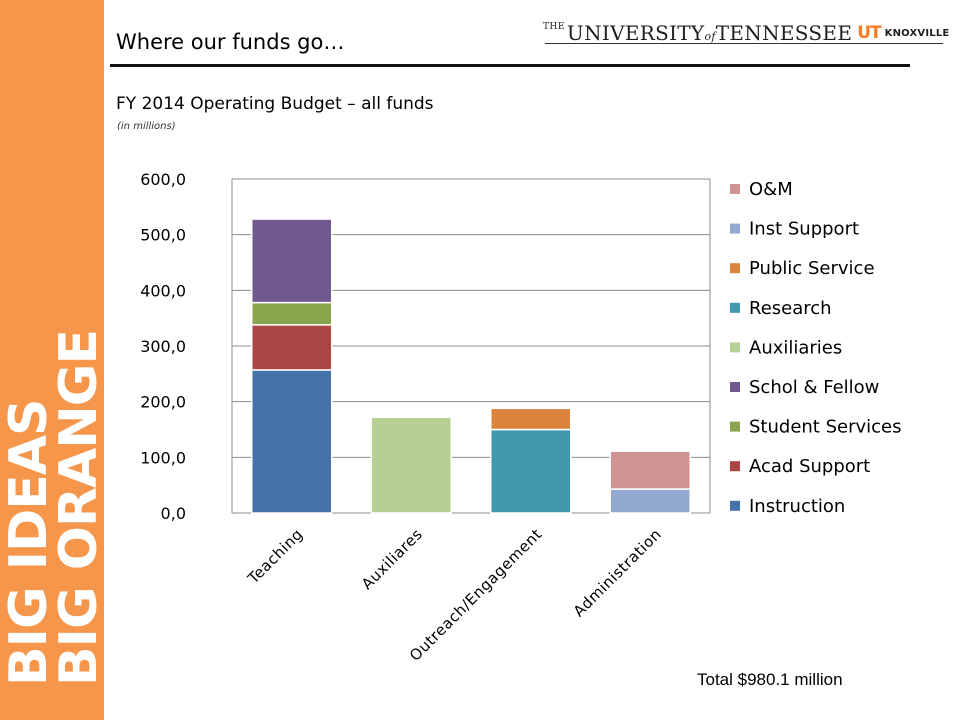 Image resolution: width=960 pixels, height=720 pixels. I want to click on logo-university-name: UNIVERSITYofTENNESSEE, so click(709, 33).